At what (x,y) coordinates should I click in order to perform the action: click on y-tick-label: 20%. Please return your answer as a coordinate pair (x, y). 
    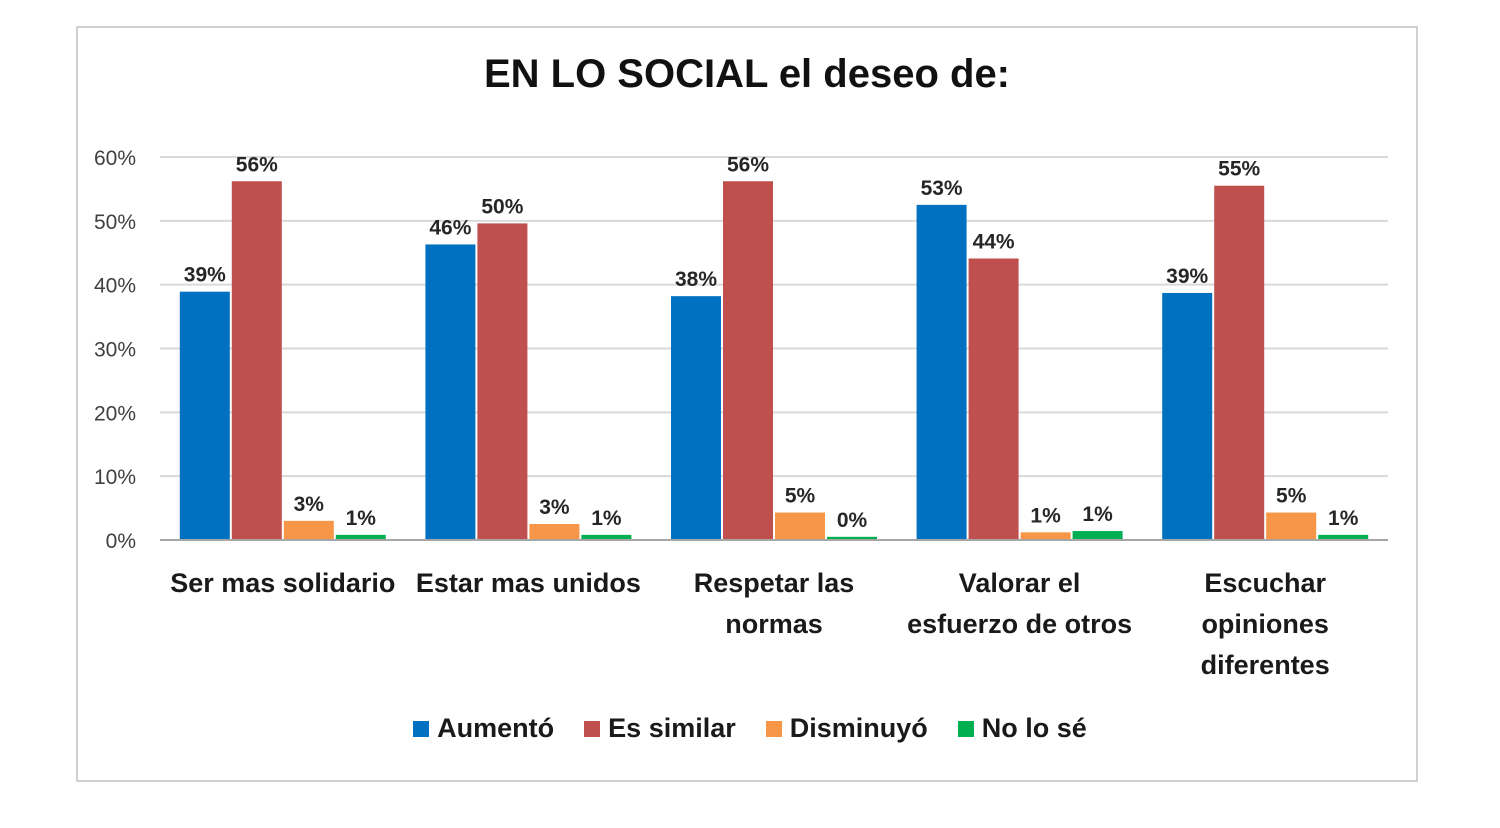
    Looking at the image, I should click on (115, 413).